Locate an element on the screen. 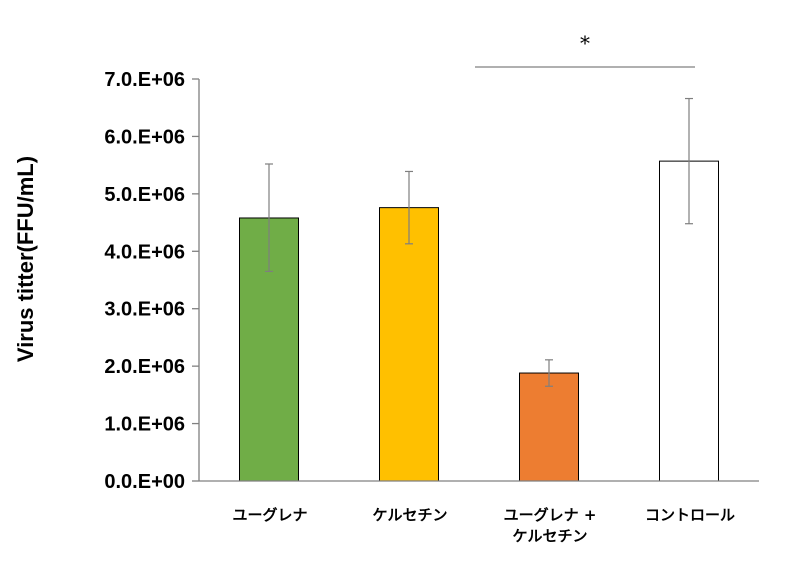 Image resolution: width=787 pixels, height=579 pixels. x-category-label: コントロール is located at coordinates (690, 515).